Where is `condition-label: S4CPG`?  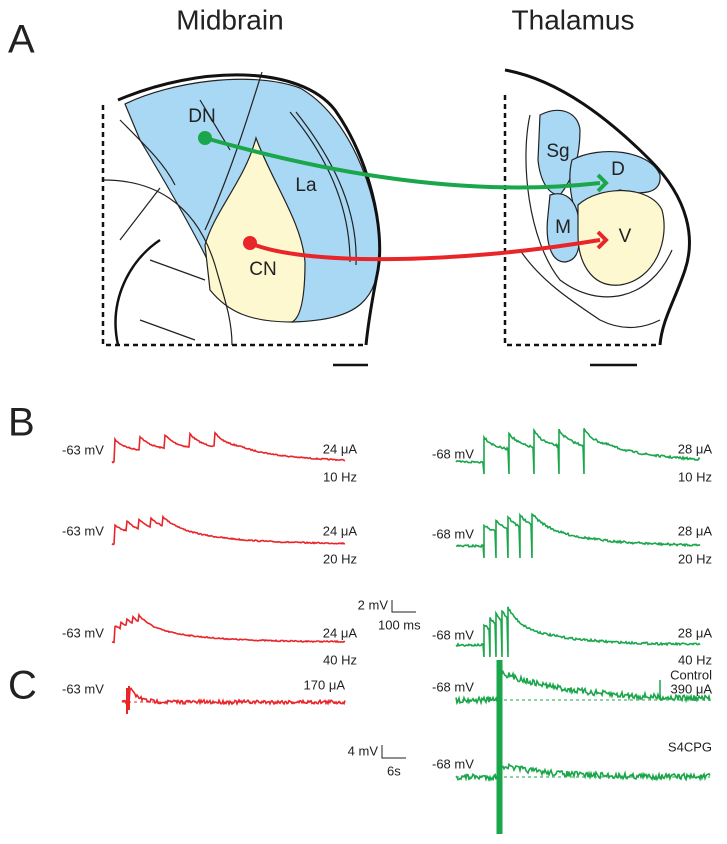
condition-label: S4CPG is located at coordinates (690, 746).